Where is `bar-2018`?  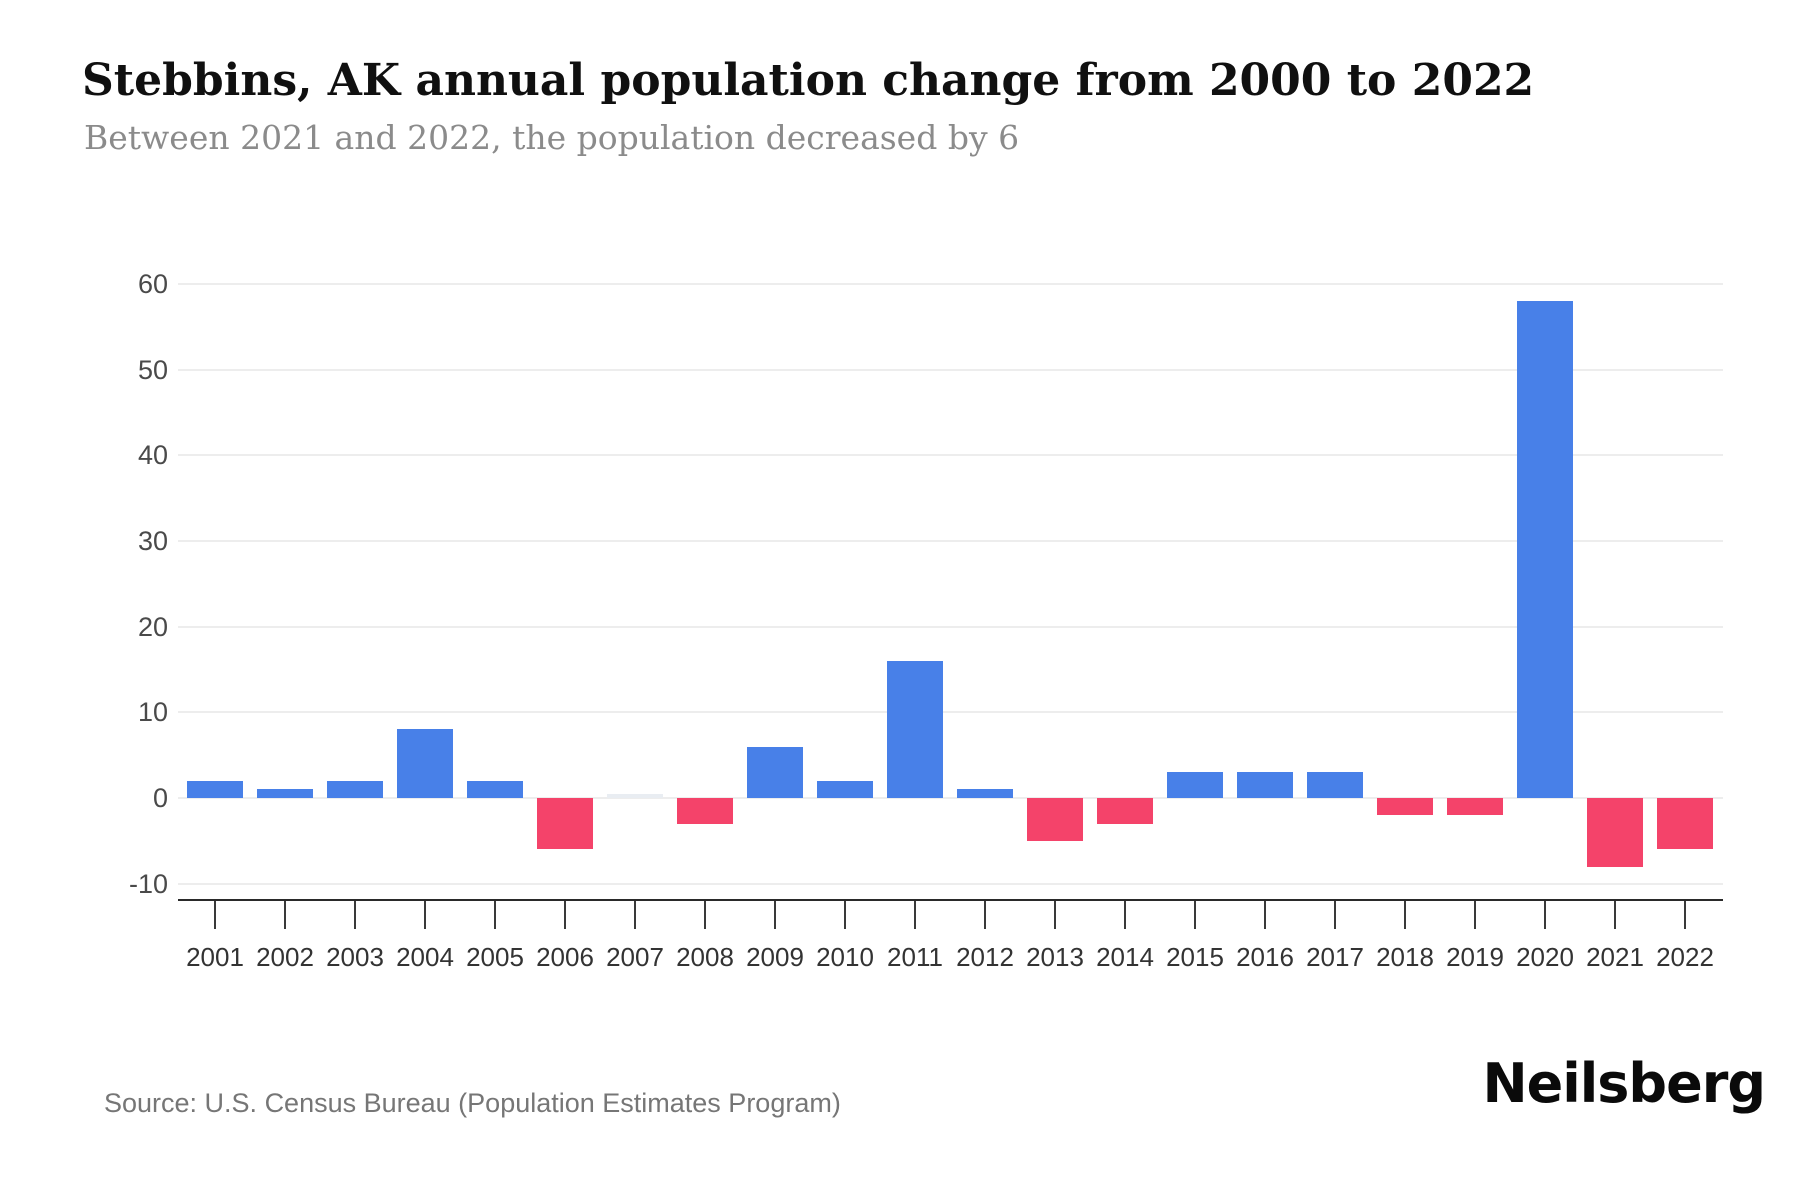 bar-2018 is located at coordinates (1405, 807).